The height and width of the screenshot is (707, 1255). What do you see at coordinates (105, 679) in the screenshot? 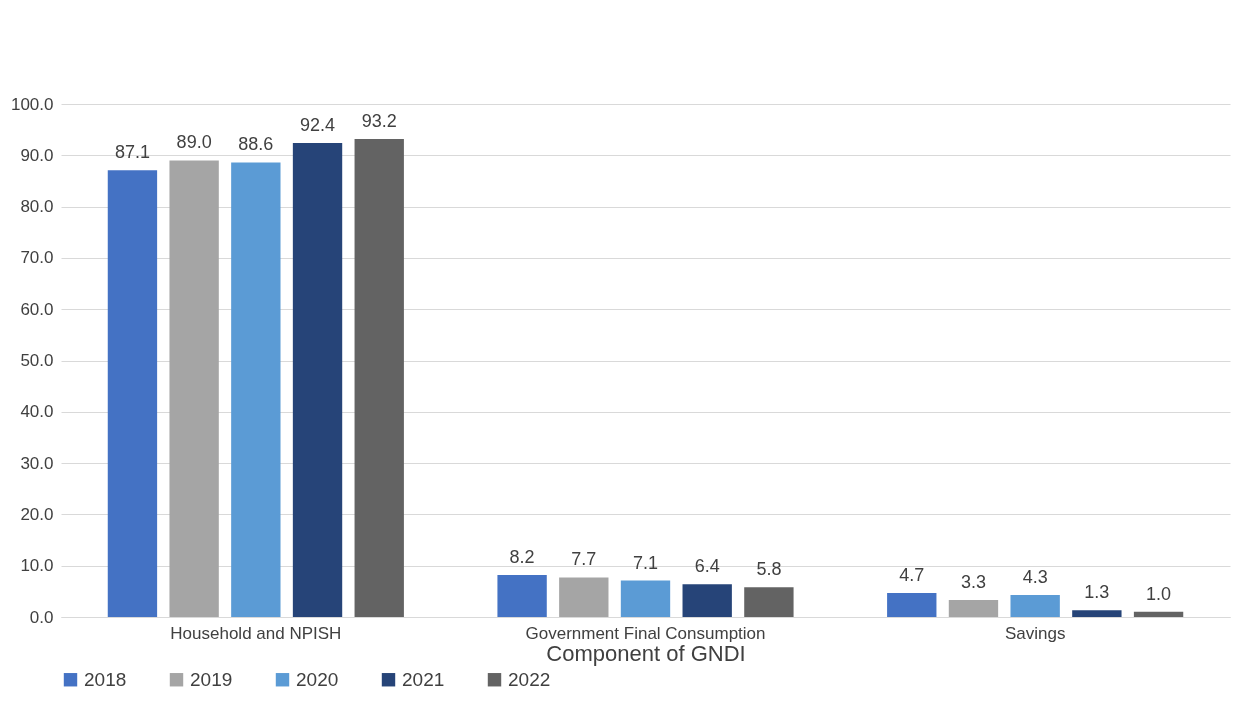
I see `legend-label: 2018` at bounding box center [105, 679].